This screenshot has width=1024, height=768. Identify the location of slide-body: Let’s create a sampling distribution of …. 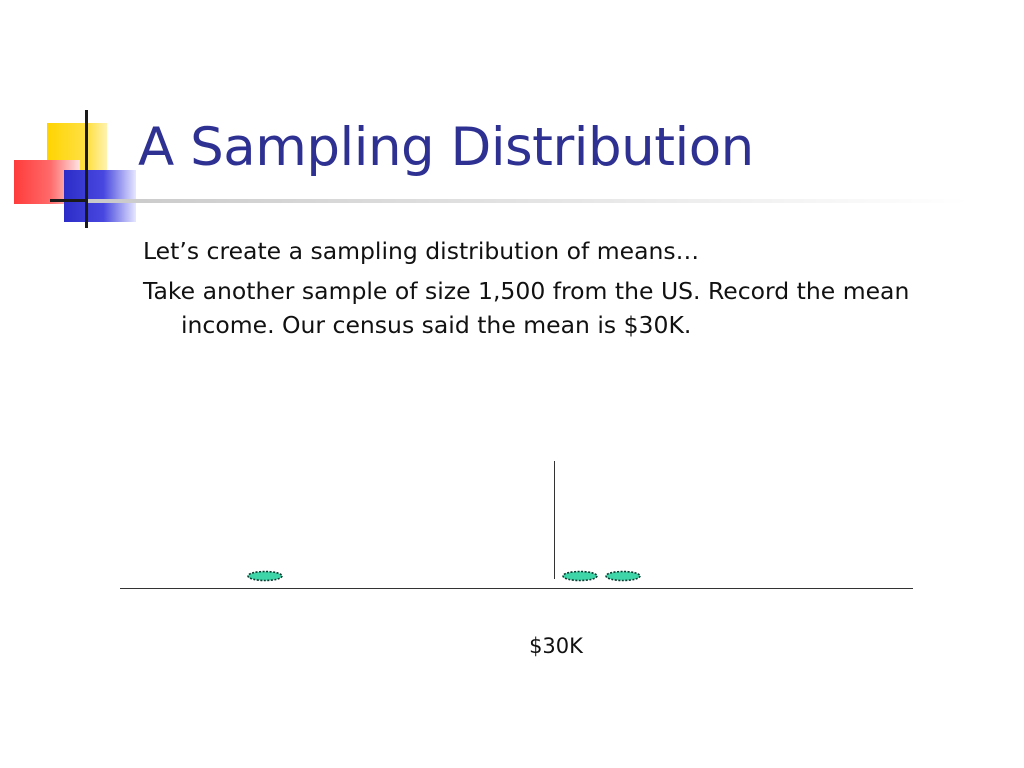
(568, 291).